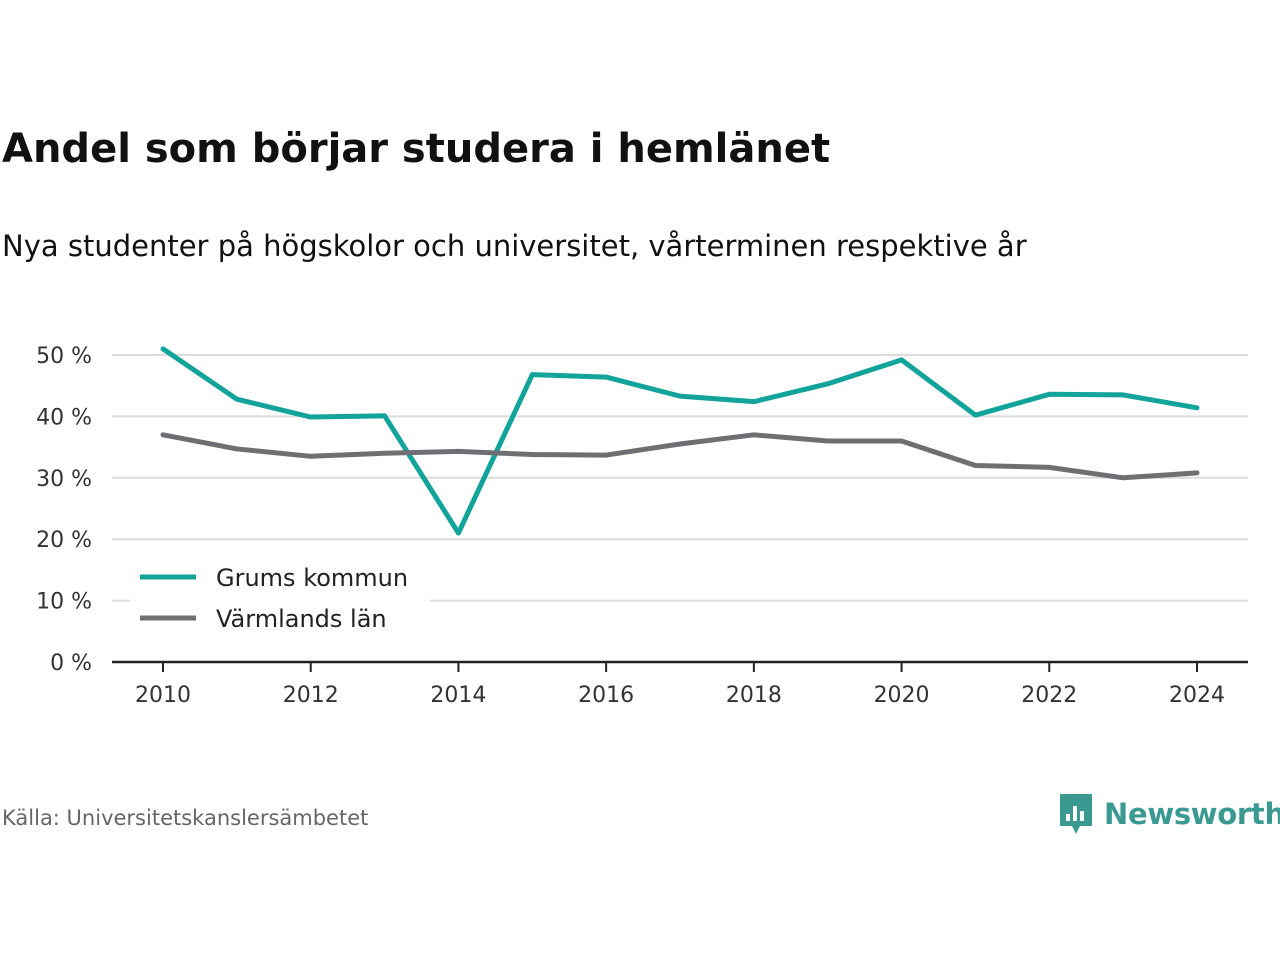  What do you see at coordinates (754, 695) in the screenshot?
I see `x-tick-label: 2018` at bounding box center [754, 695].